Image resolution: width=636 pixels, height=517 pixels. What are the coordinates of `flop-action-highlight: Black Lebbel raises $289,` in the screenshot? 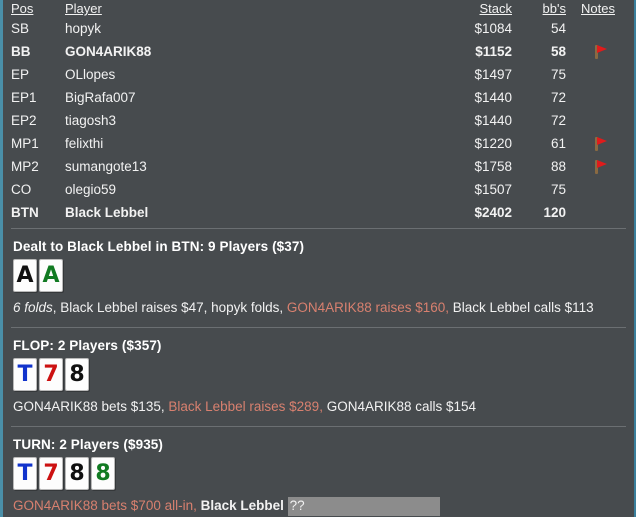 It's located at (245, 407).